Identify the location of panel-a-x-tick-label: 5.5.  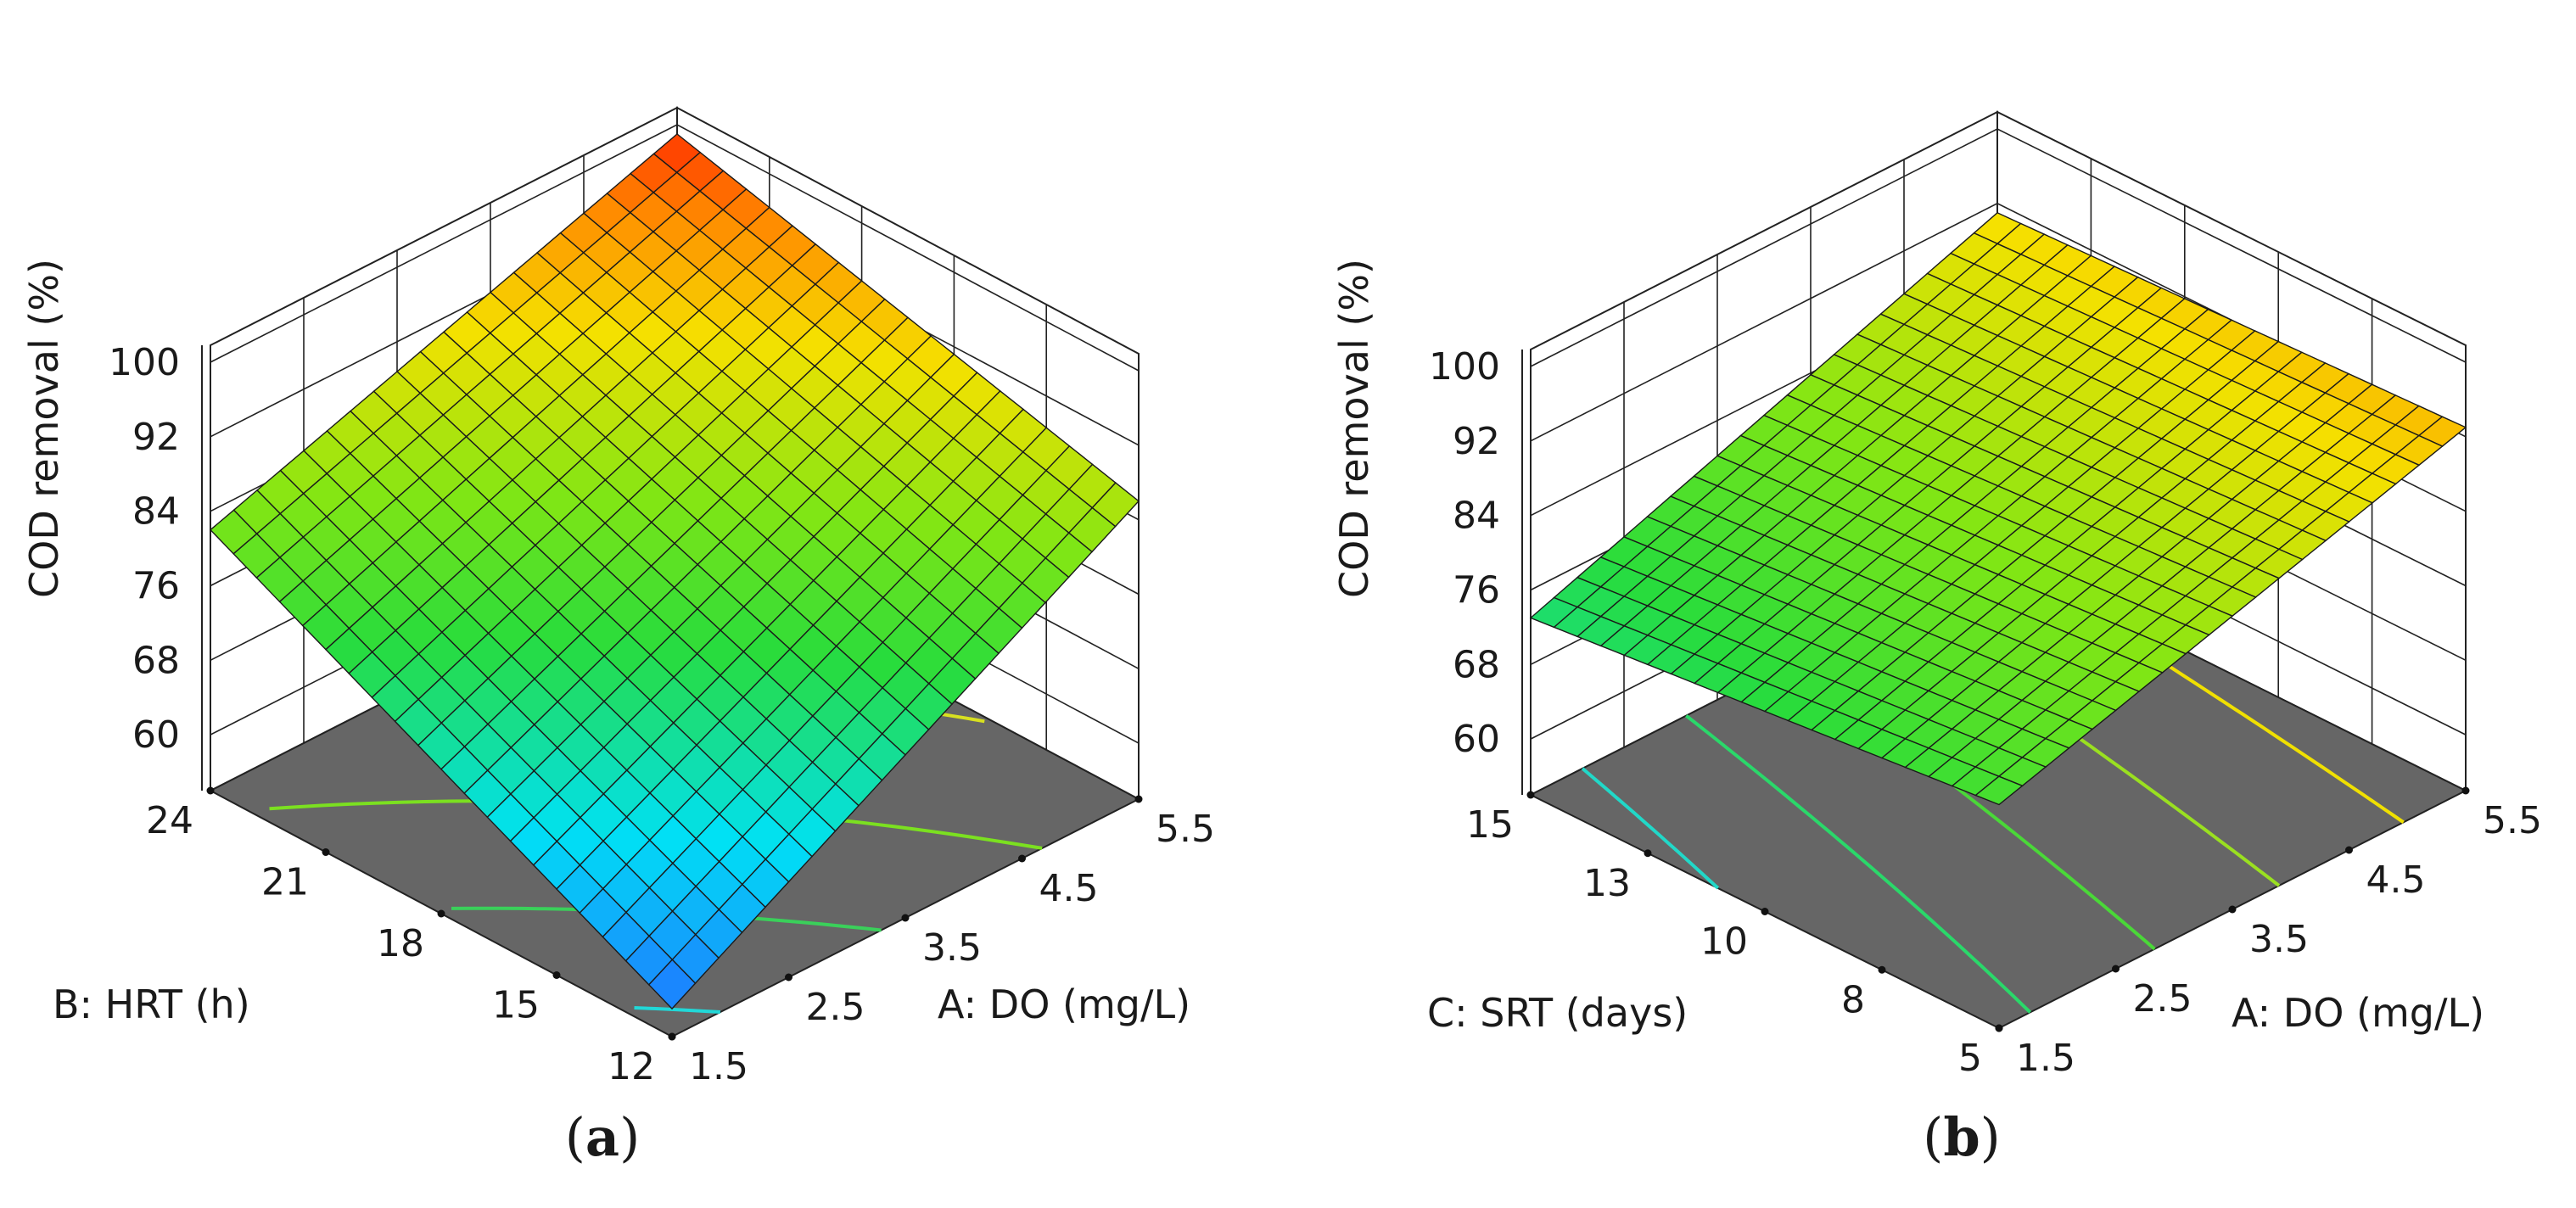
(1186, 829).